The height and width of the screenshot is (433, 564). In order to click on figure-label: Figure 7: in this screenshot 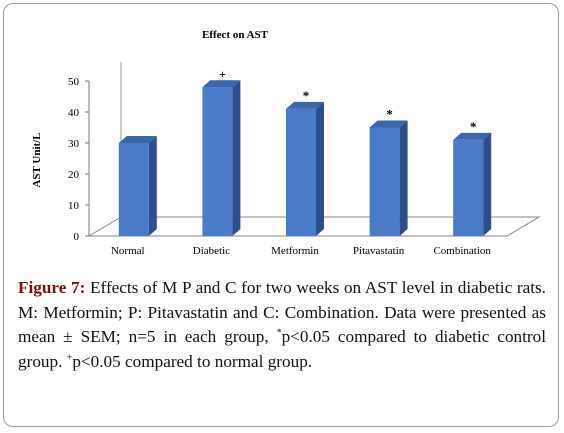, I will do `click(52, 287)`.